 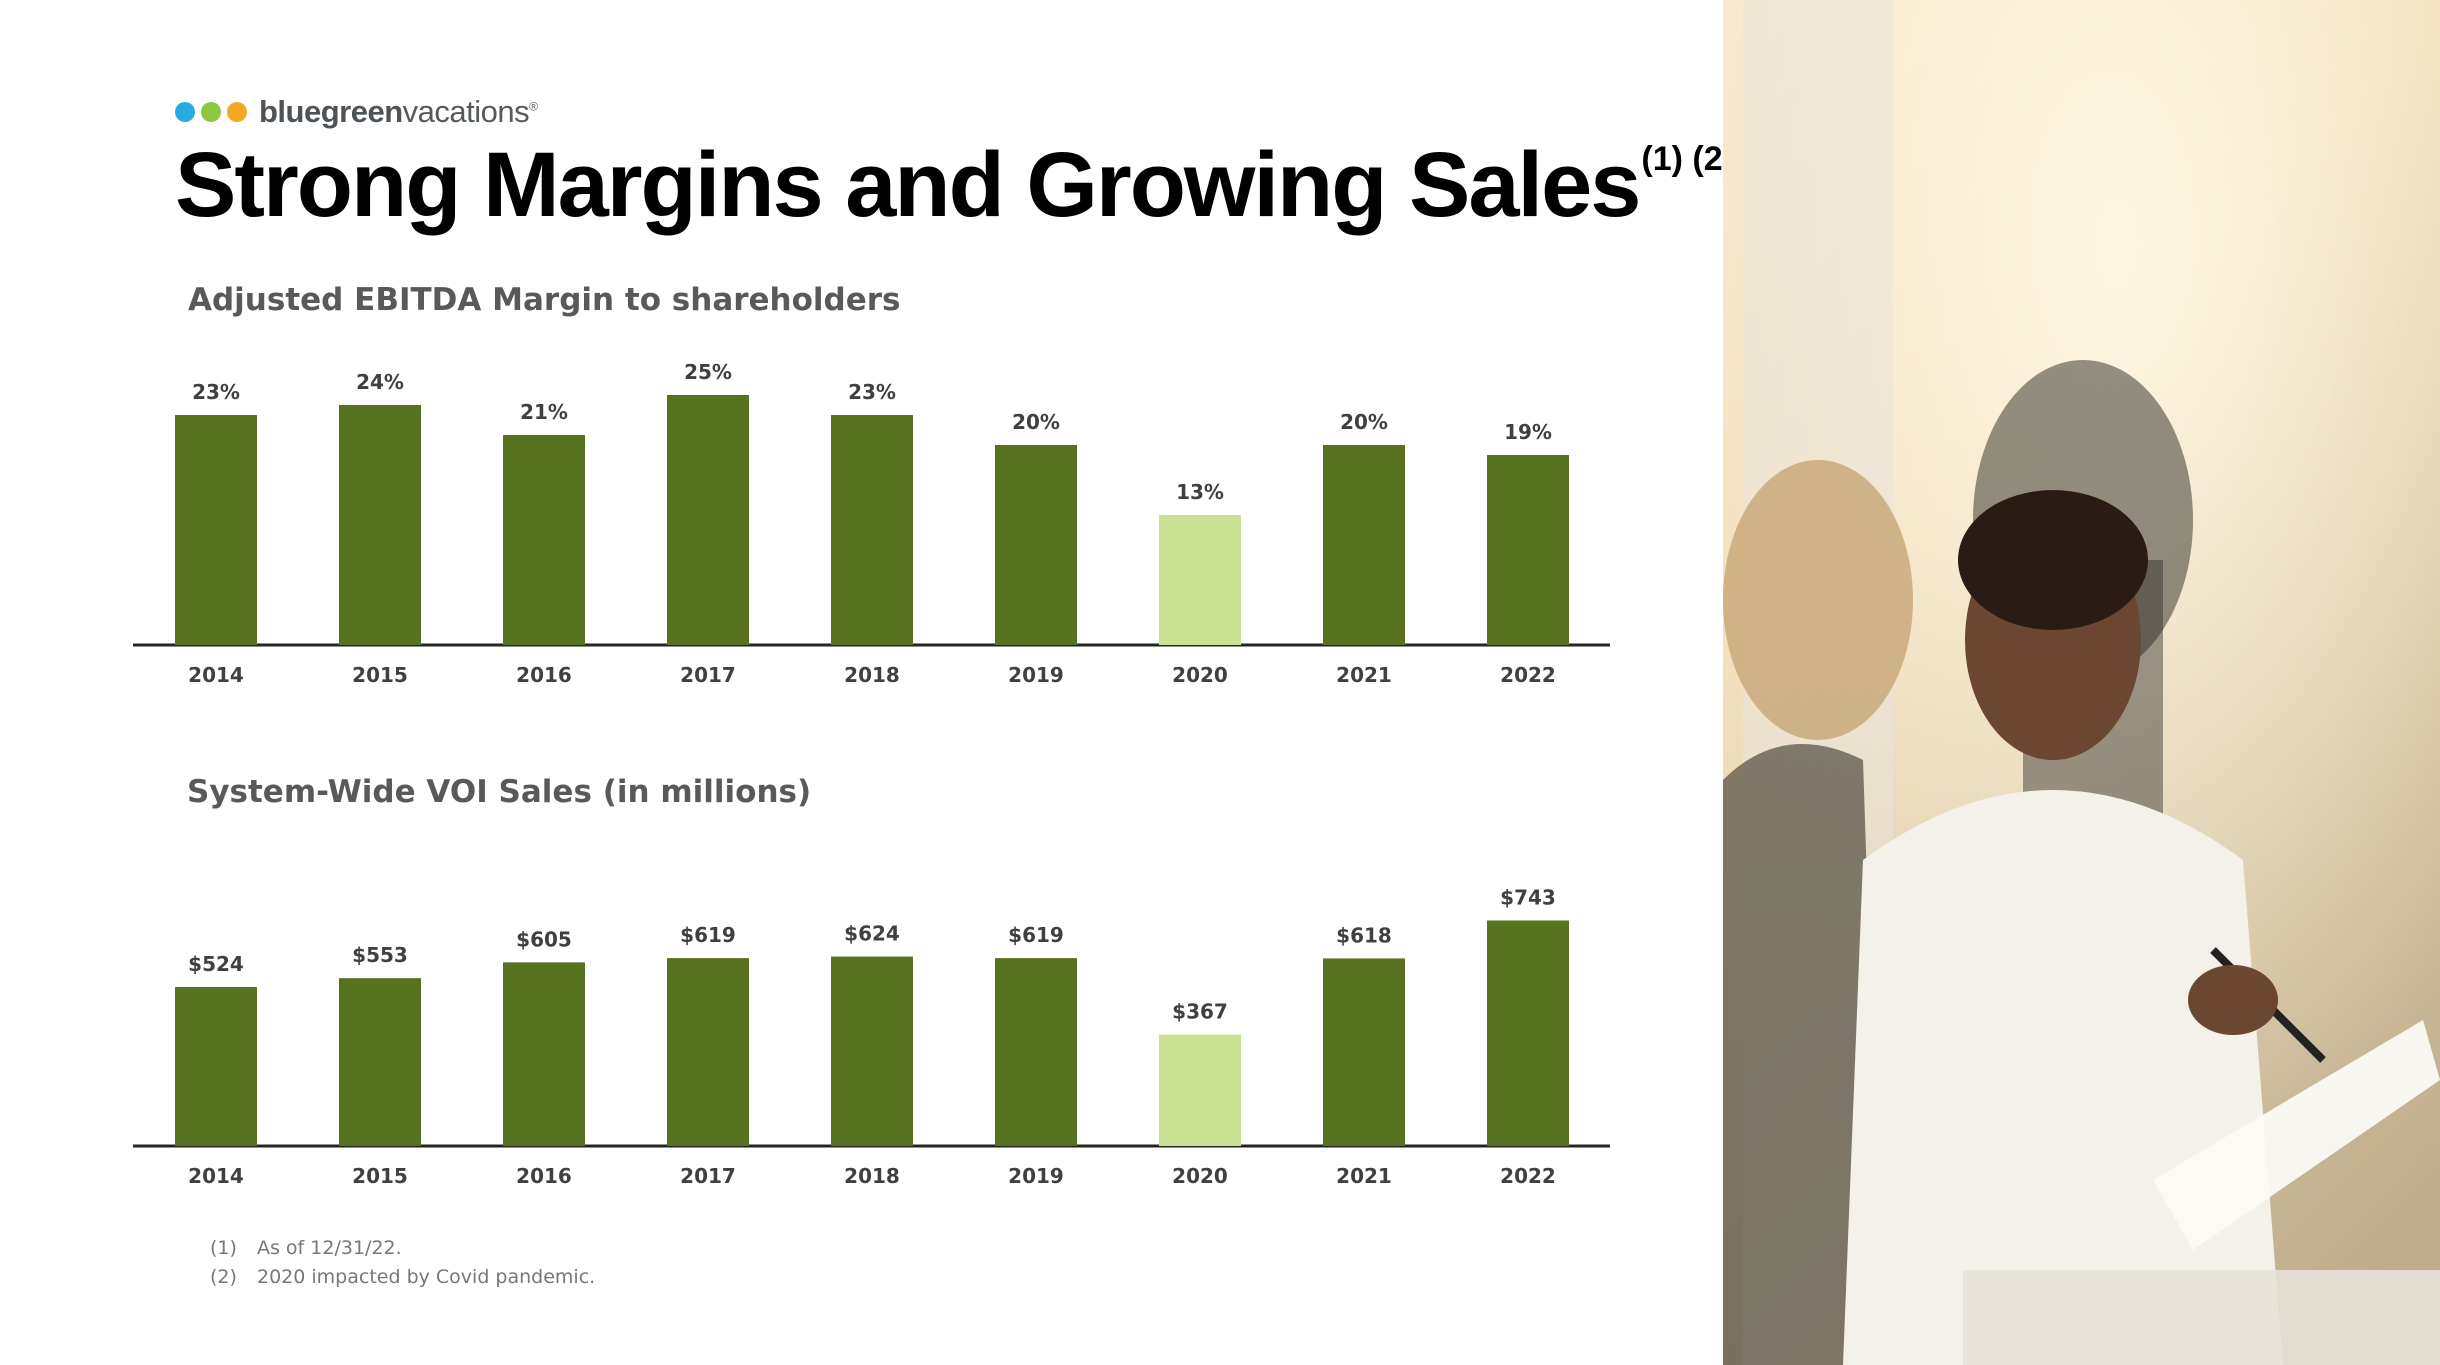 I want to click on ebitda-chart-title: Adjusted EBITDA Margin to shareholders, so click(x=544, y=300).